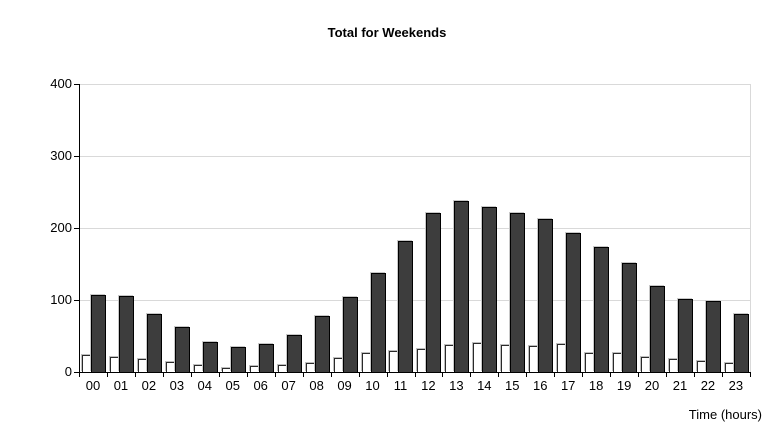 This screenshot has width=774, height=443. Describe the element at coordinates (406, 306) in the screenshot. I see `bar-11-series-dark` at that location.